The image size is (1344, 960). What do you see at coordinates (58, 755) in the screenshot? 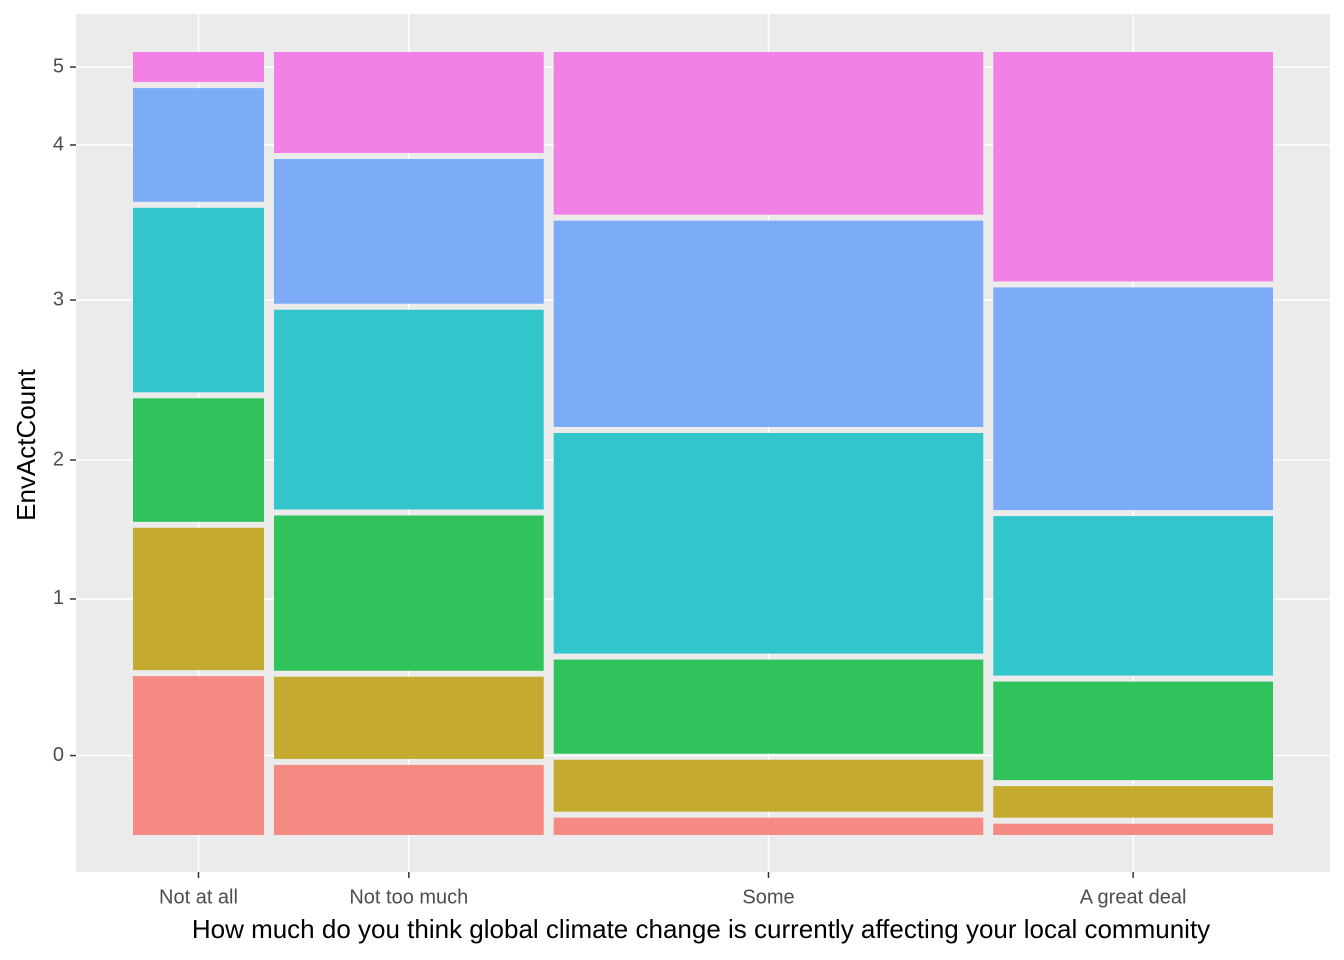
I see `y-tick-label: 0` at bounding box center [58, 755].